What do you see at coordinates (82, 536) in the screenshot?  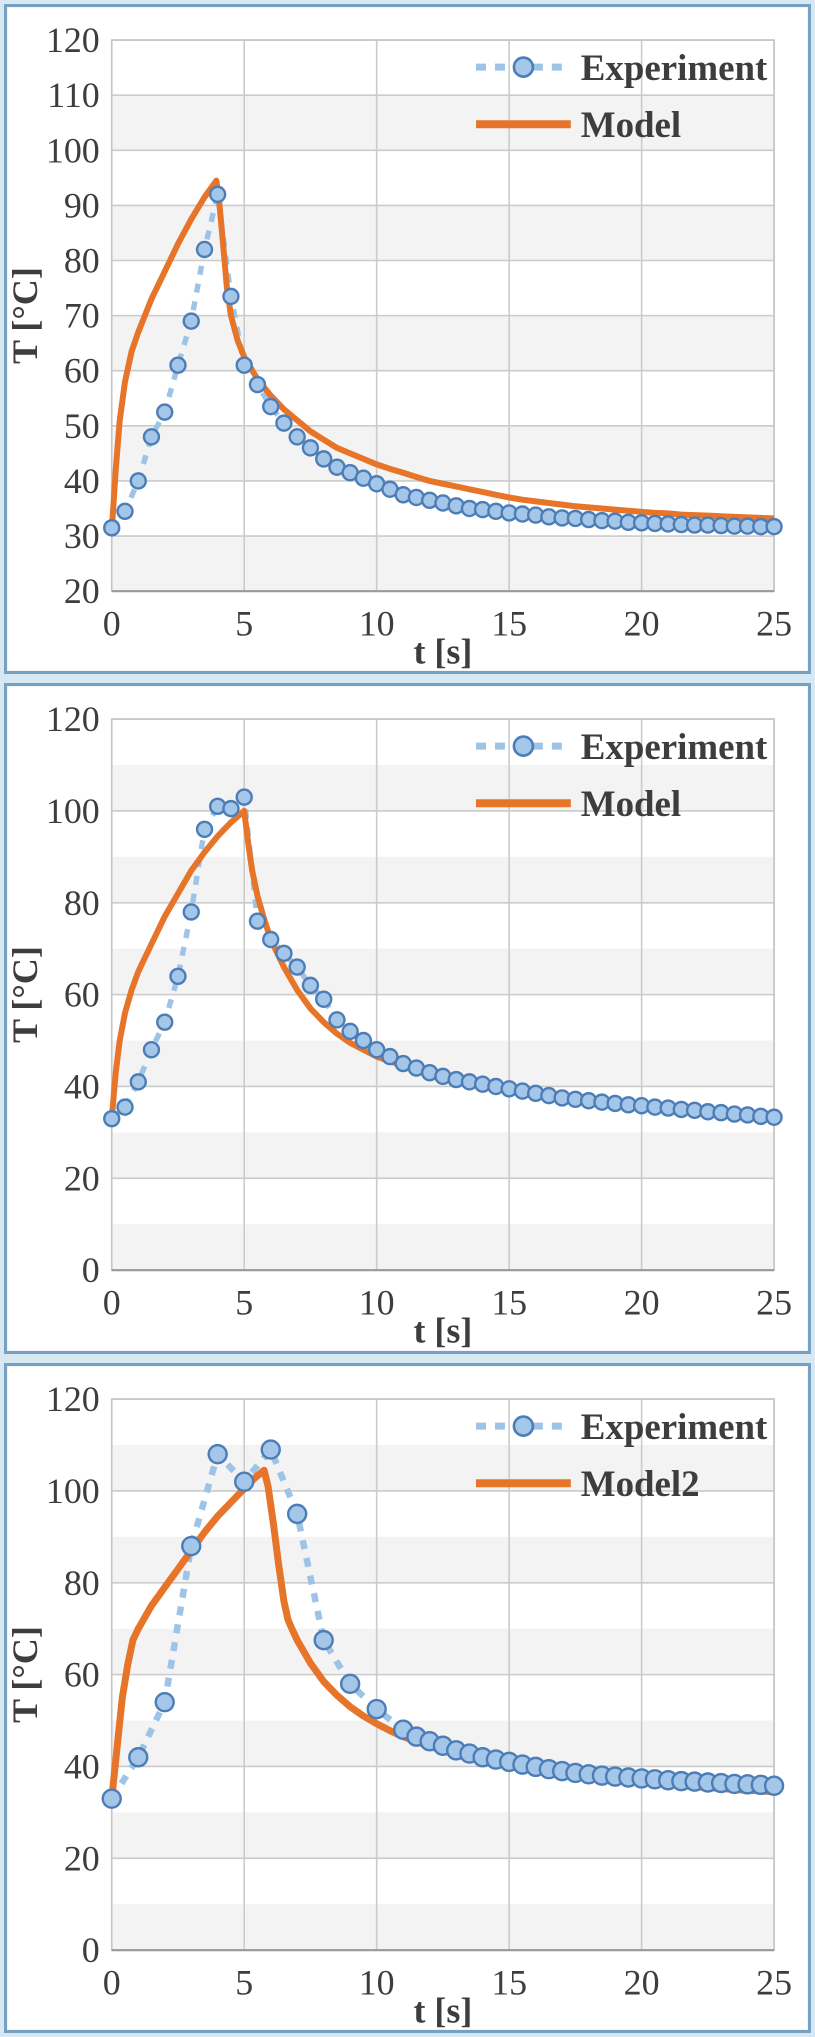 I see `y-tick-label: 30` at bounding box center [82, 536].